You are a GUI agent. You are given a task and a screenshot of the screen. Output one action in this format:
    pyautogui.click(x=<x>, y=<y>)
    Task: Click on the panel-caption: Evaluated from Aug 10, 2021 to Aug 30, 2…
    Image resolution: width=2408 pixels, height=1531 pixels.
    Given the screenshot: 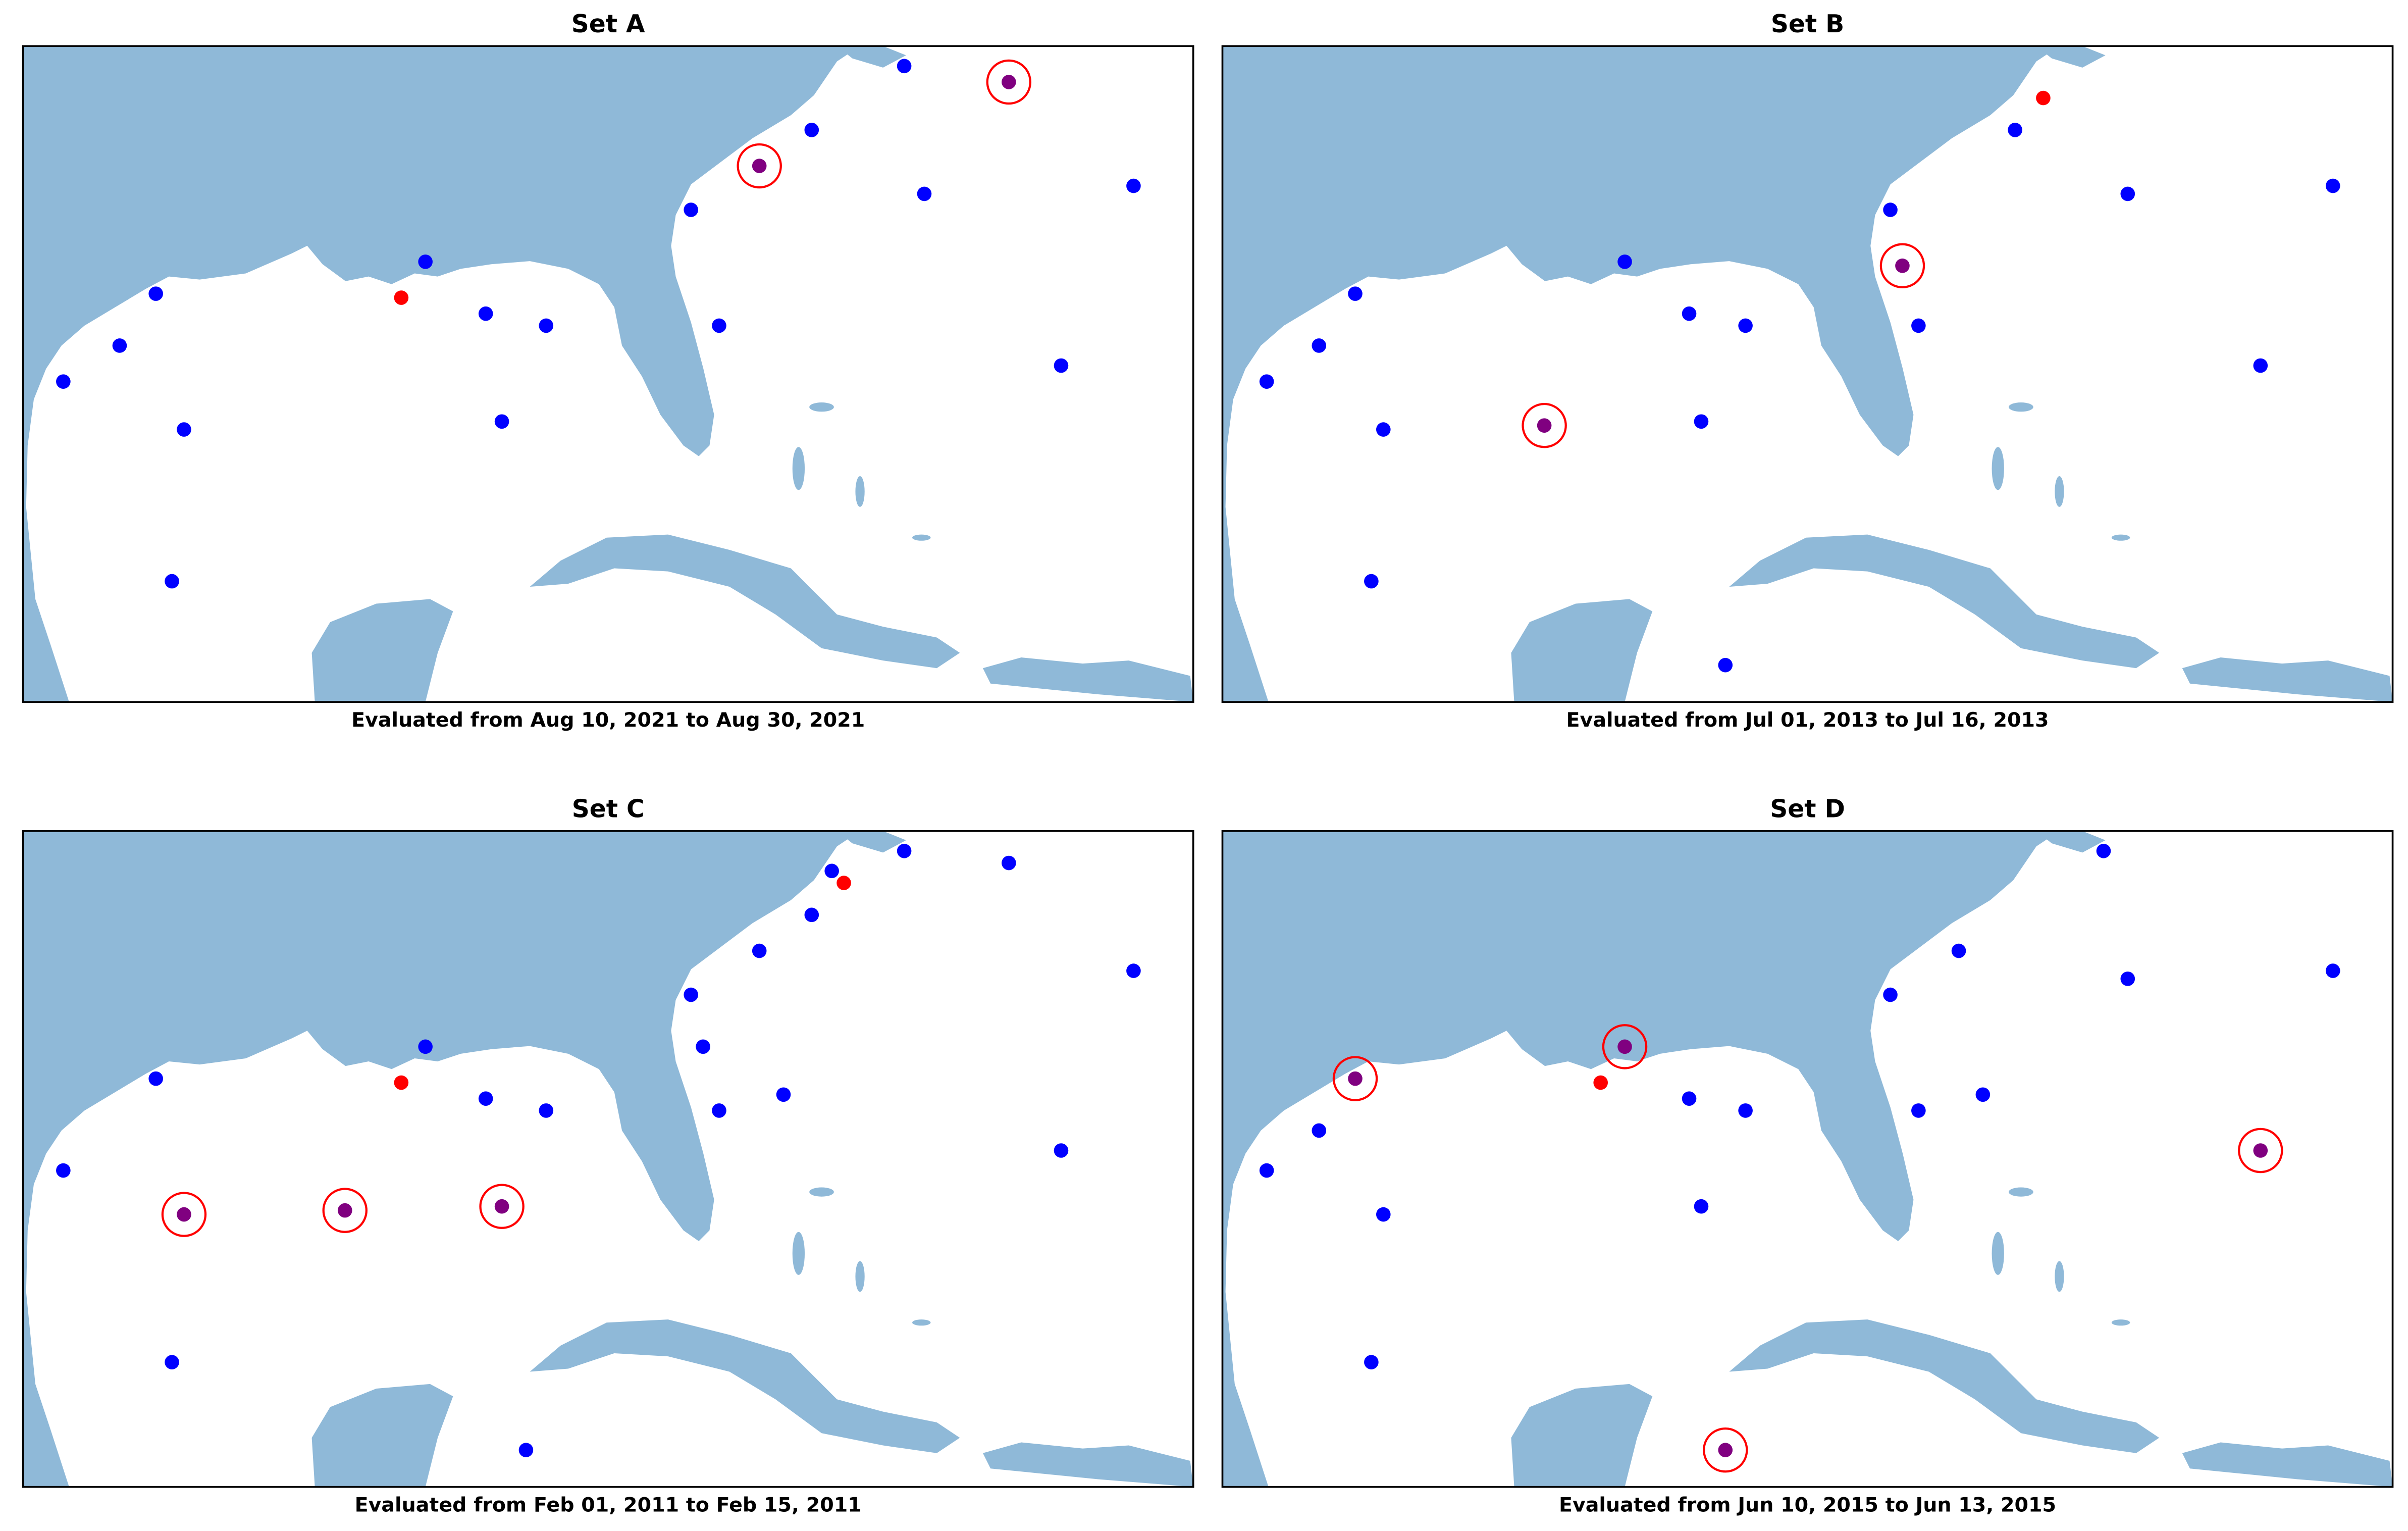 What is the action you would take?
    pyautogui.click(x=608, y=720)
    